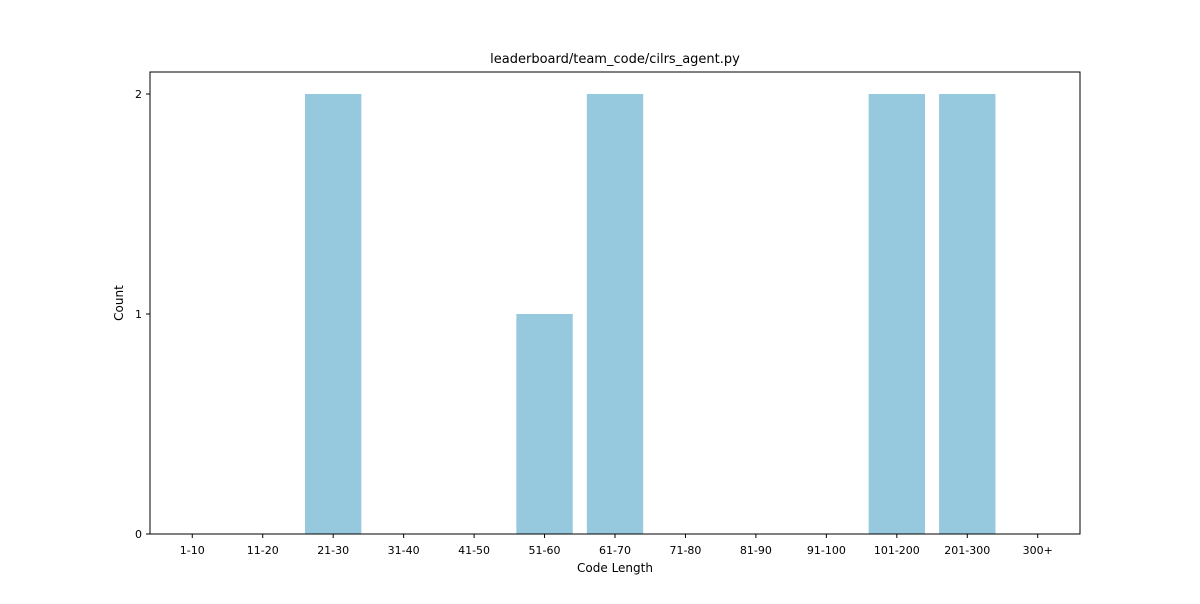 The image size is (1200, 604). What do you see at coordinates (615, 568) in the screenshot?
I see `x-axis-label: Code Length` at bounding box center [615, 568].